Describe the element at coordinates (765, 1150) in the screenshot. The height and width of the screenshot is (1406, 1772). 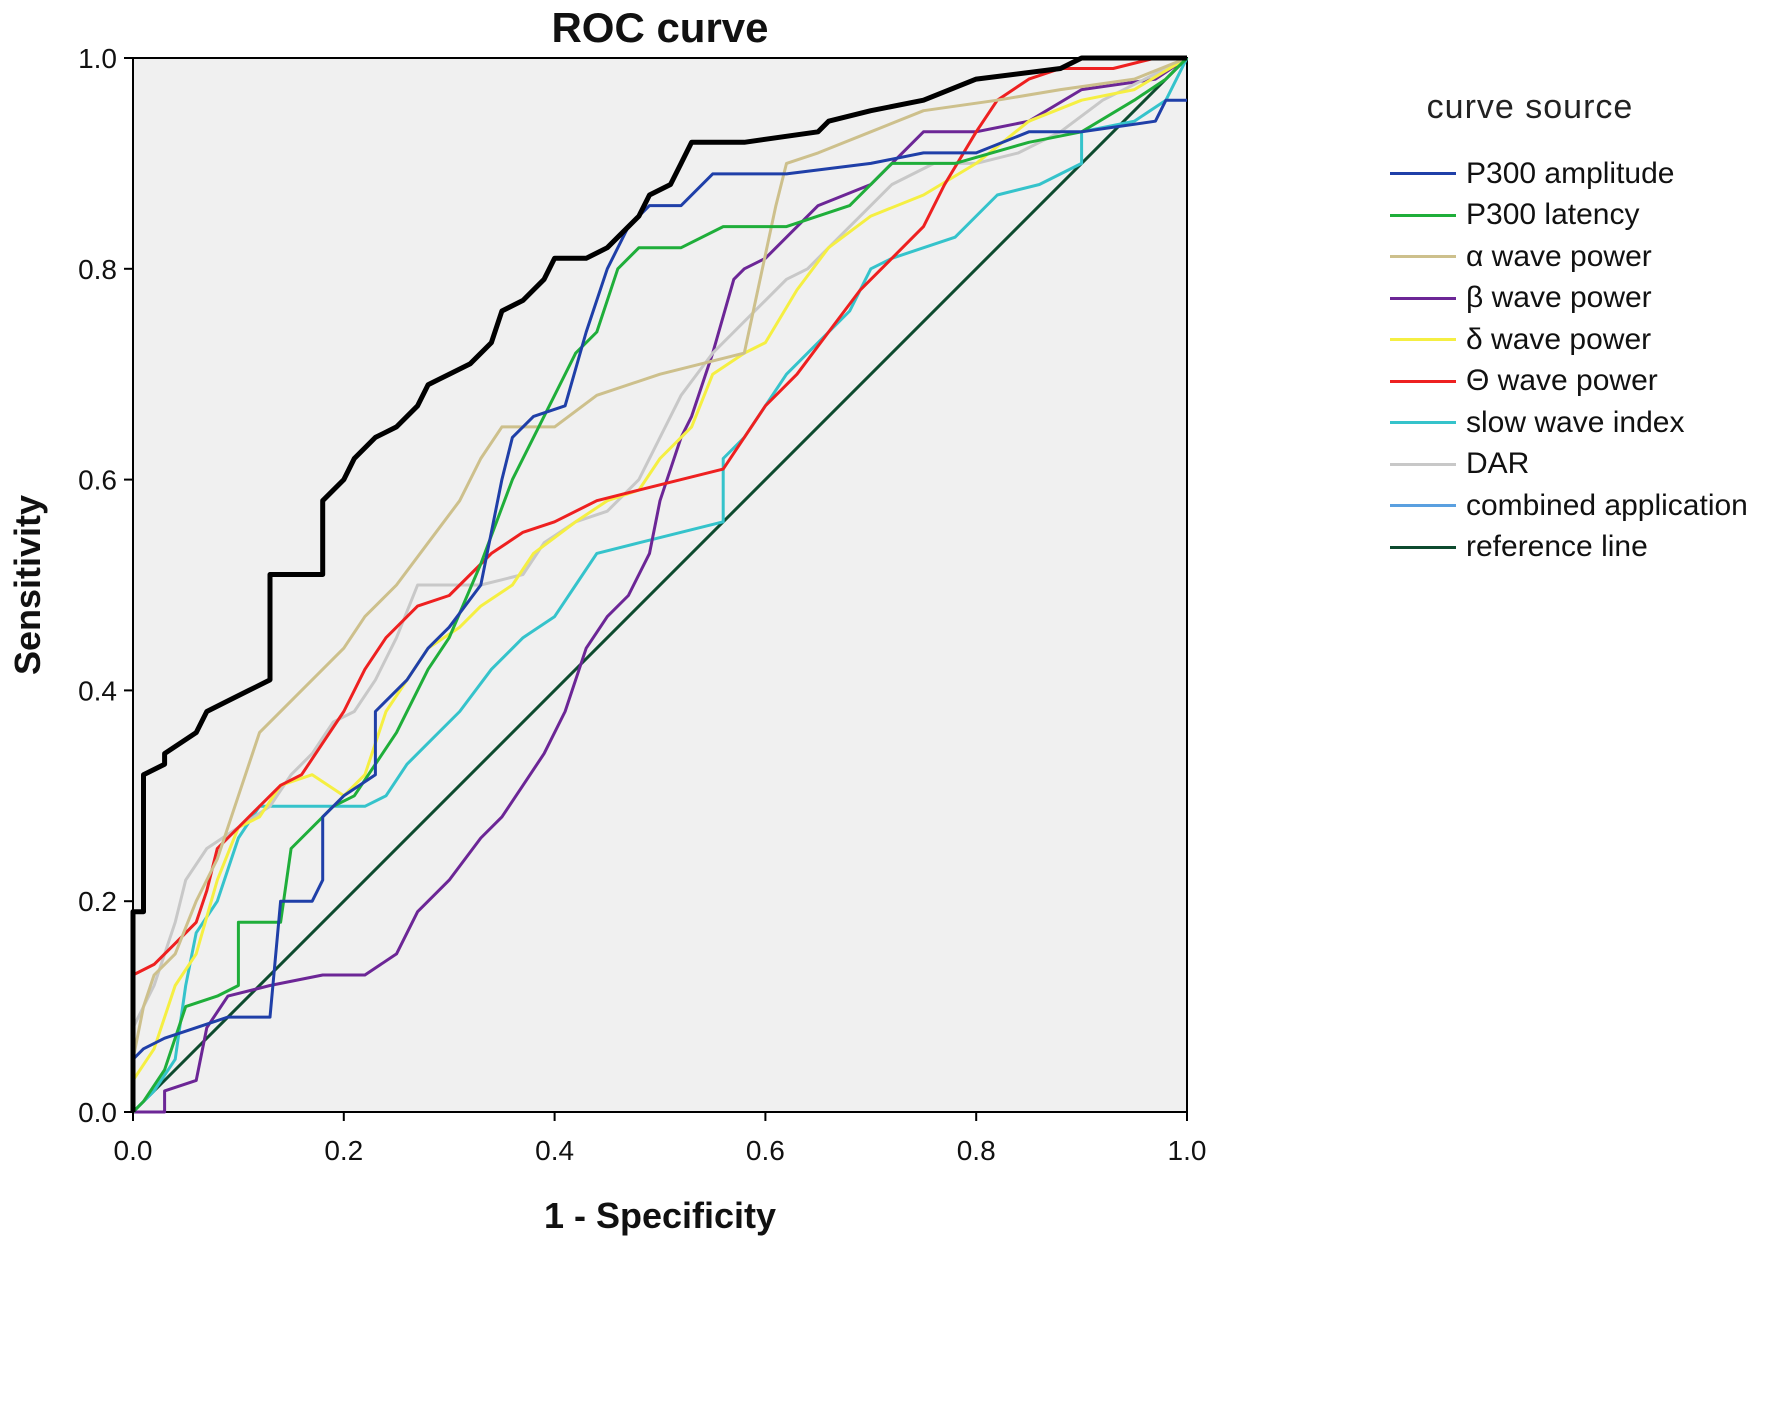
I see `x-tick-label: 0.6` at that location.